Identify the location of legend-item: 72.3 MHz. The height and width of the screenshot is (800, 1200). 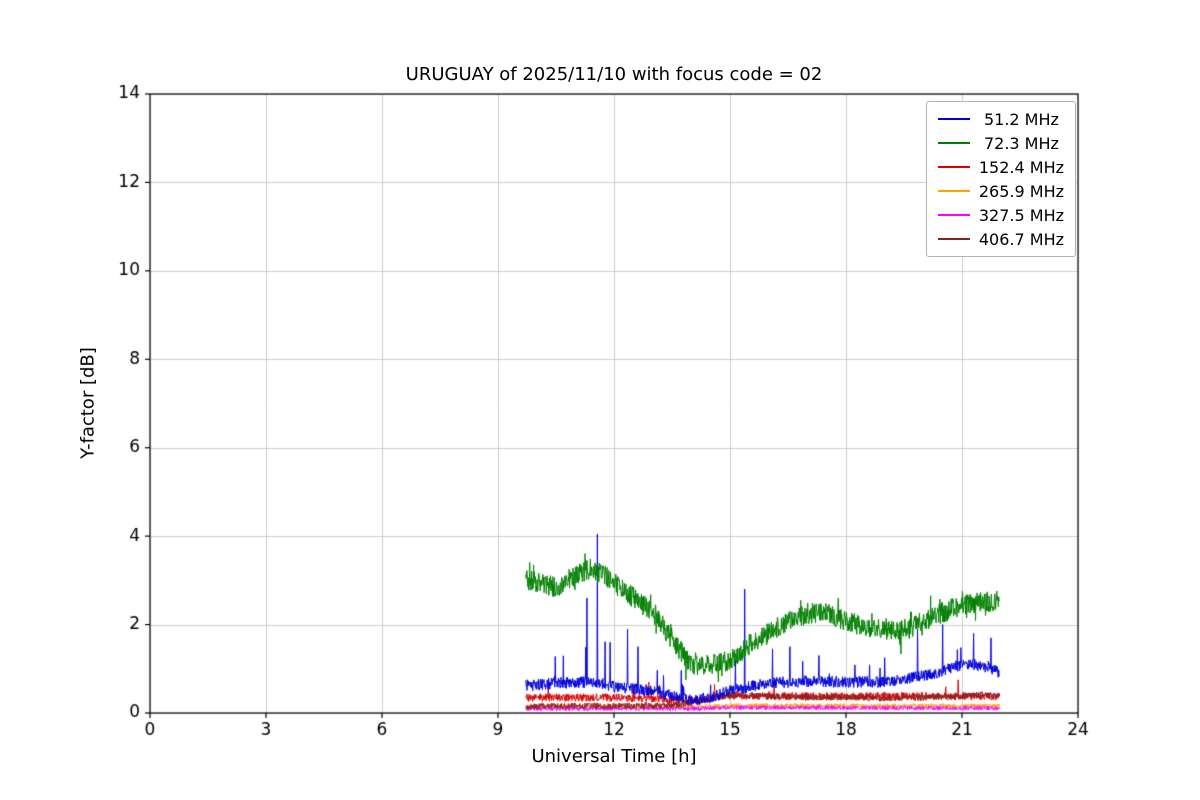
(1000, 143).